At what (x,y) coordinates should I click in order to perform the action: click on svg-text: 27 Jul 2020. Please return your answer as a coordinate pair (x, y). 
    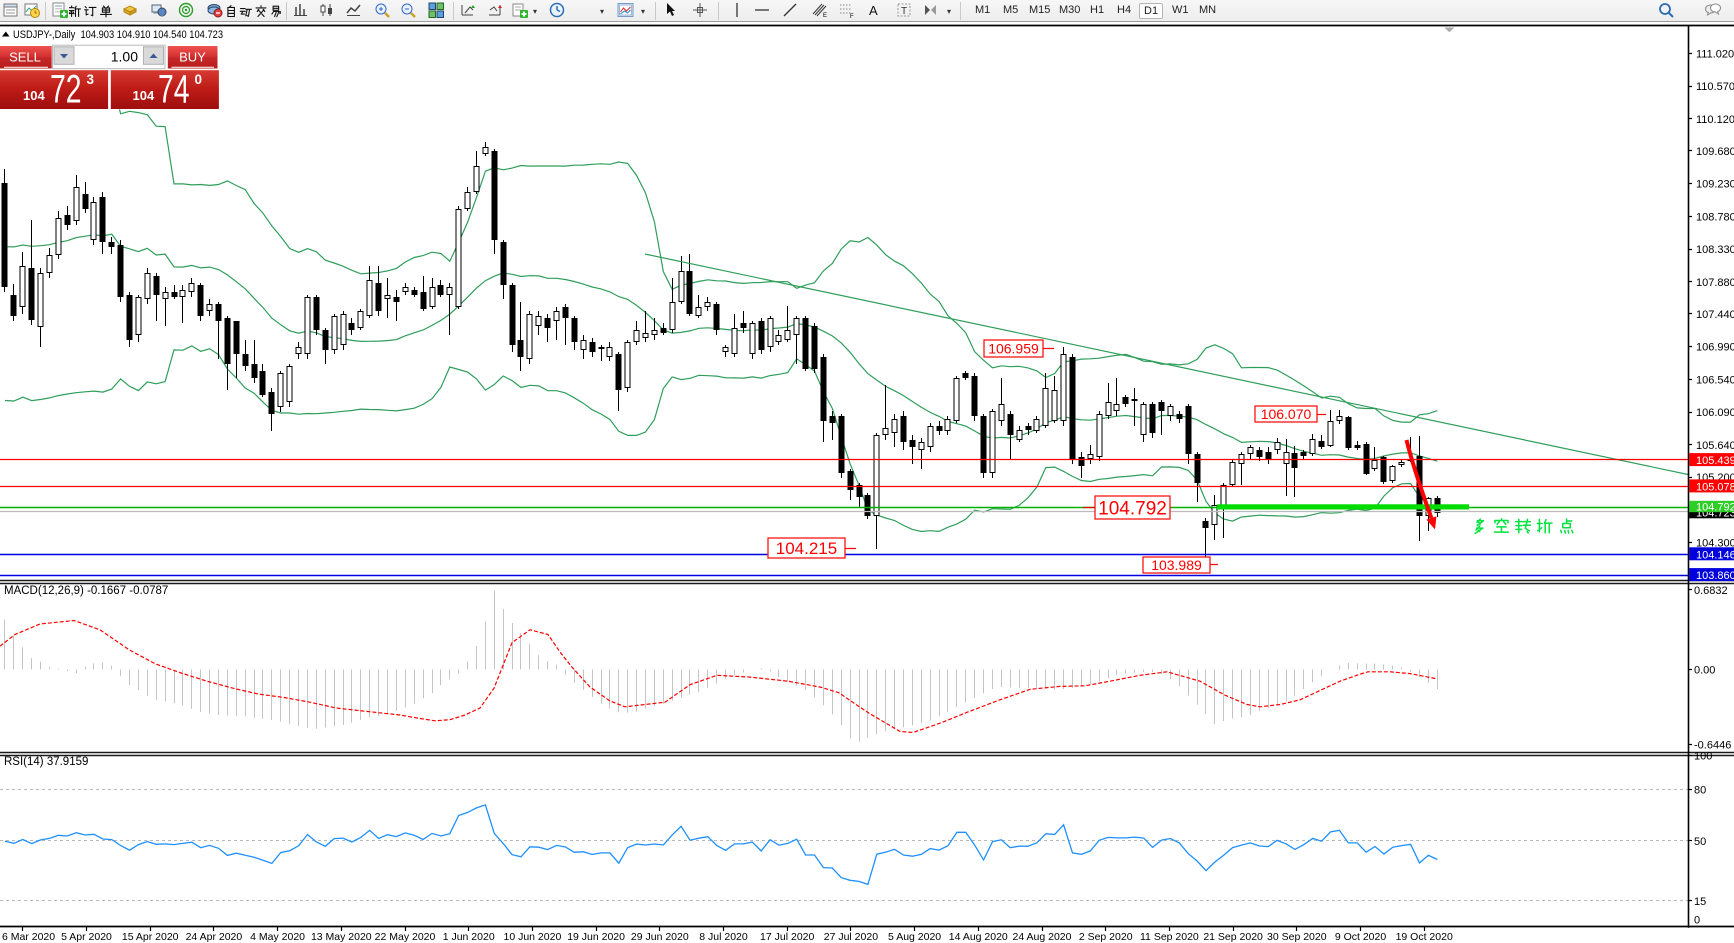
    Looking at the image, I should click on (851, 937).